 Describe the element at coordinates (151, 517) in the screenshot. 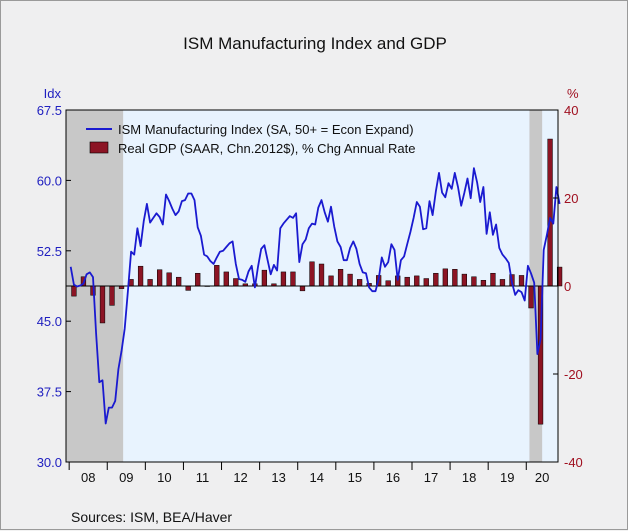

I see `source-note: Sources: ISM, BEA/Haver` at that location.